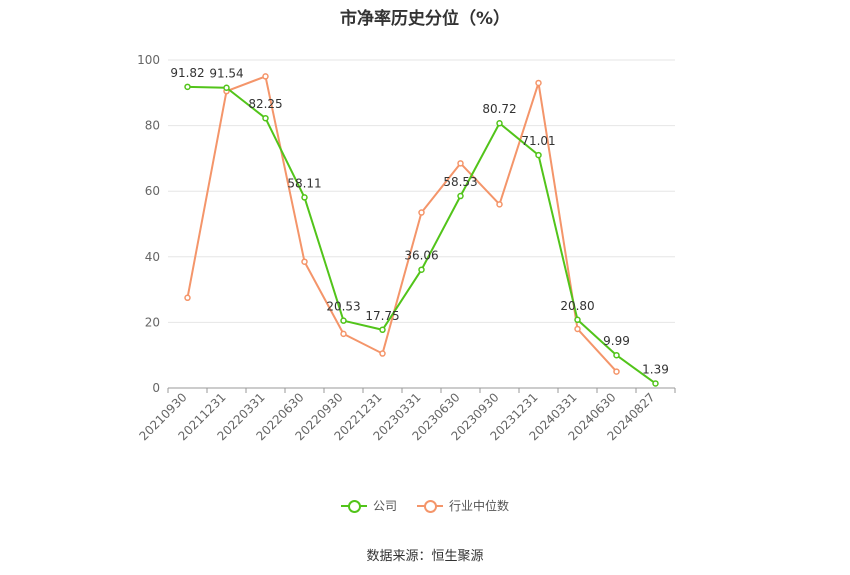 This screenshot has width=850, height=575. What do you see at coordinates (382, 316) in the screenshot?
I see `data-label-company: 17.75` at bounding box center [382, 316].